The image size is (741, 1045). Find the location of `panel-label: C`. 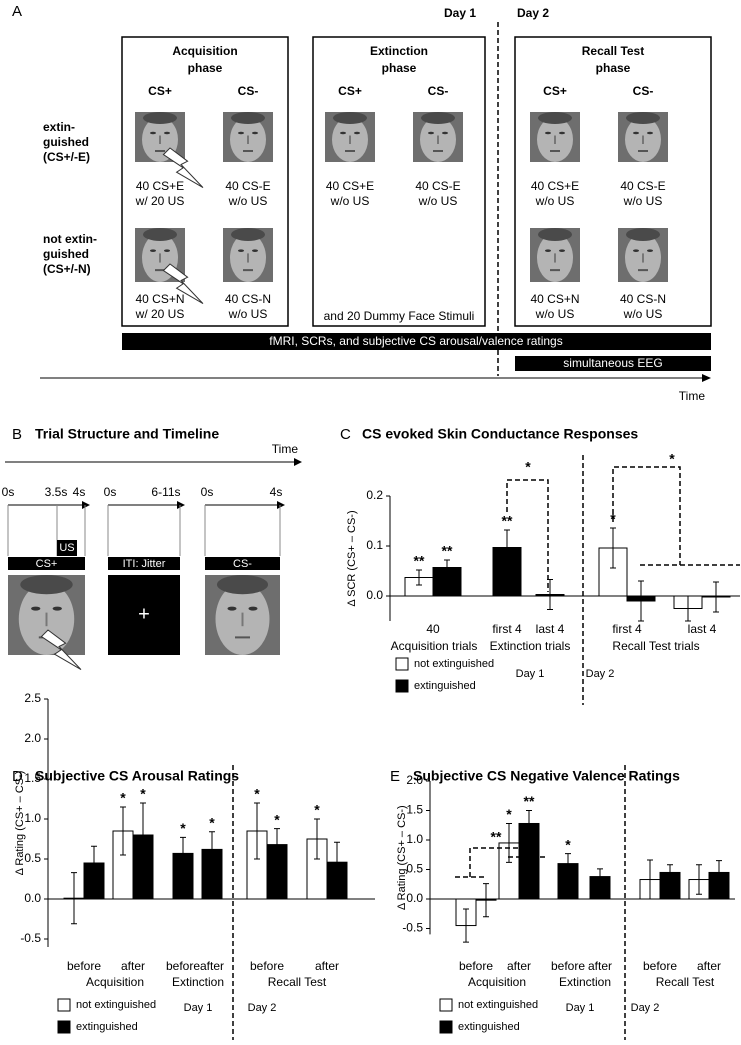

panel-label: C is located at coordinates (345, 434).